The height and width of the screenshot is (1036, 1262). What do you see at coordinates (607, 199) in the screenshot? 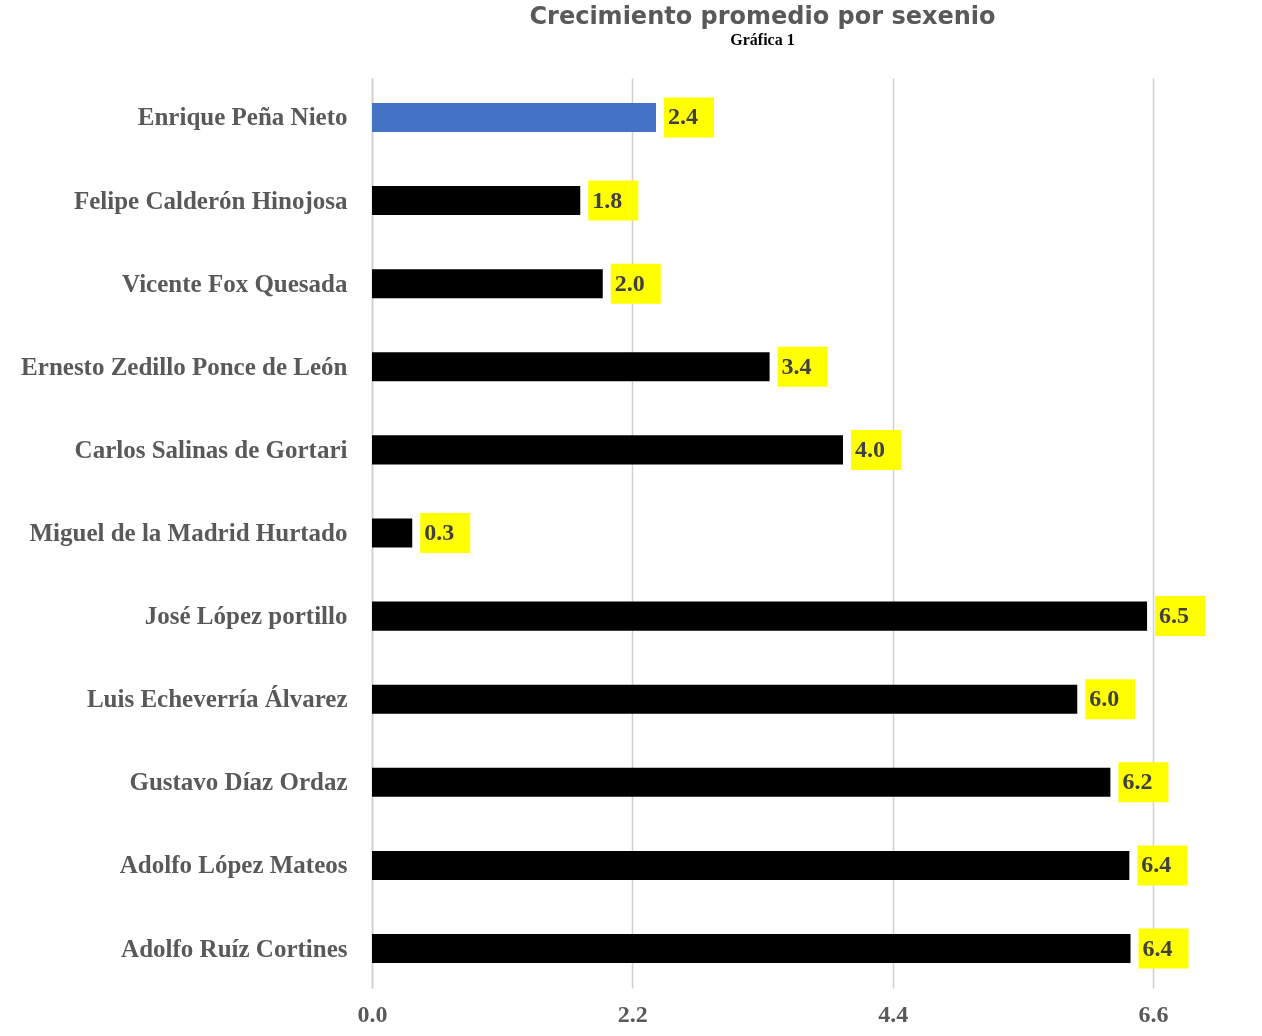
I see `data-label: 1.8` at bounding box center [607, 199].